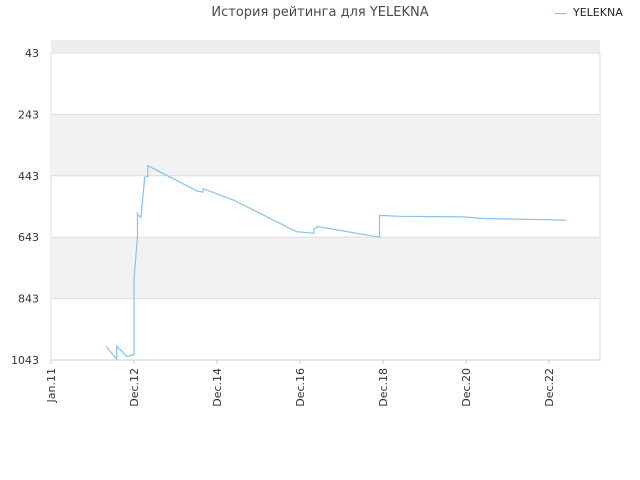 The width and height of the screenshot is (640, 480). What do you see at coordinates (549, 387) in the screenshot?
I see `x-tick-label: Dec.22` at bounding box center [549, 387].